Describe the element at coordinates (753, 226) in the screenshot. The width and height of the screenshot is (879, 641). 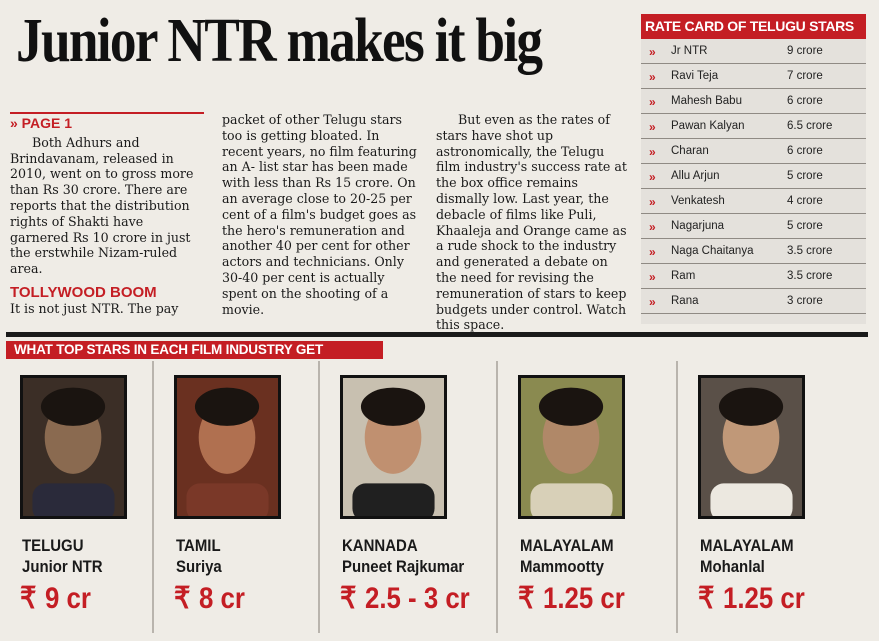
I see `rate-row: » Nagarjuna 5 crore` at that location.